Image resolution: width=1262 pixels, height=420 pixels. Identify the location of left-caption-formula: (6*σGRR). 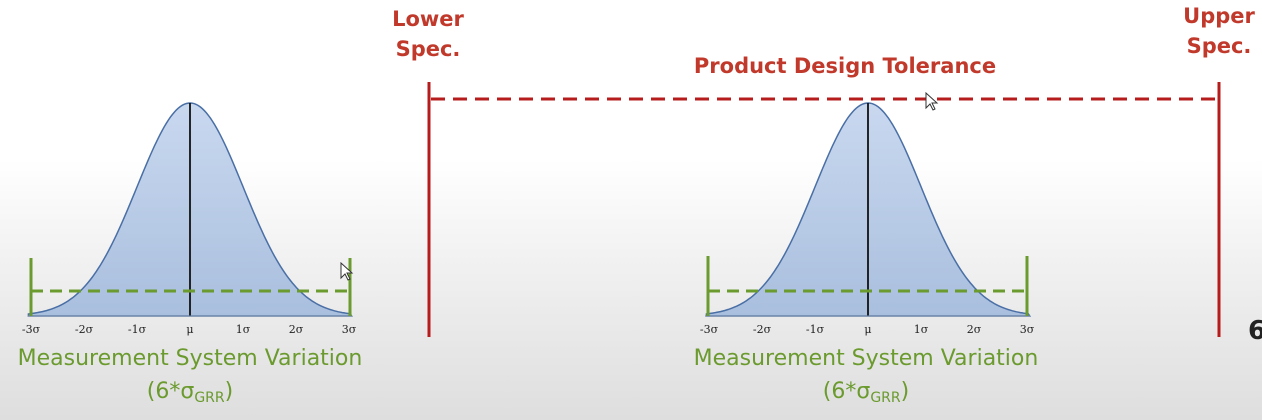
(190, 392).